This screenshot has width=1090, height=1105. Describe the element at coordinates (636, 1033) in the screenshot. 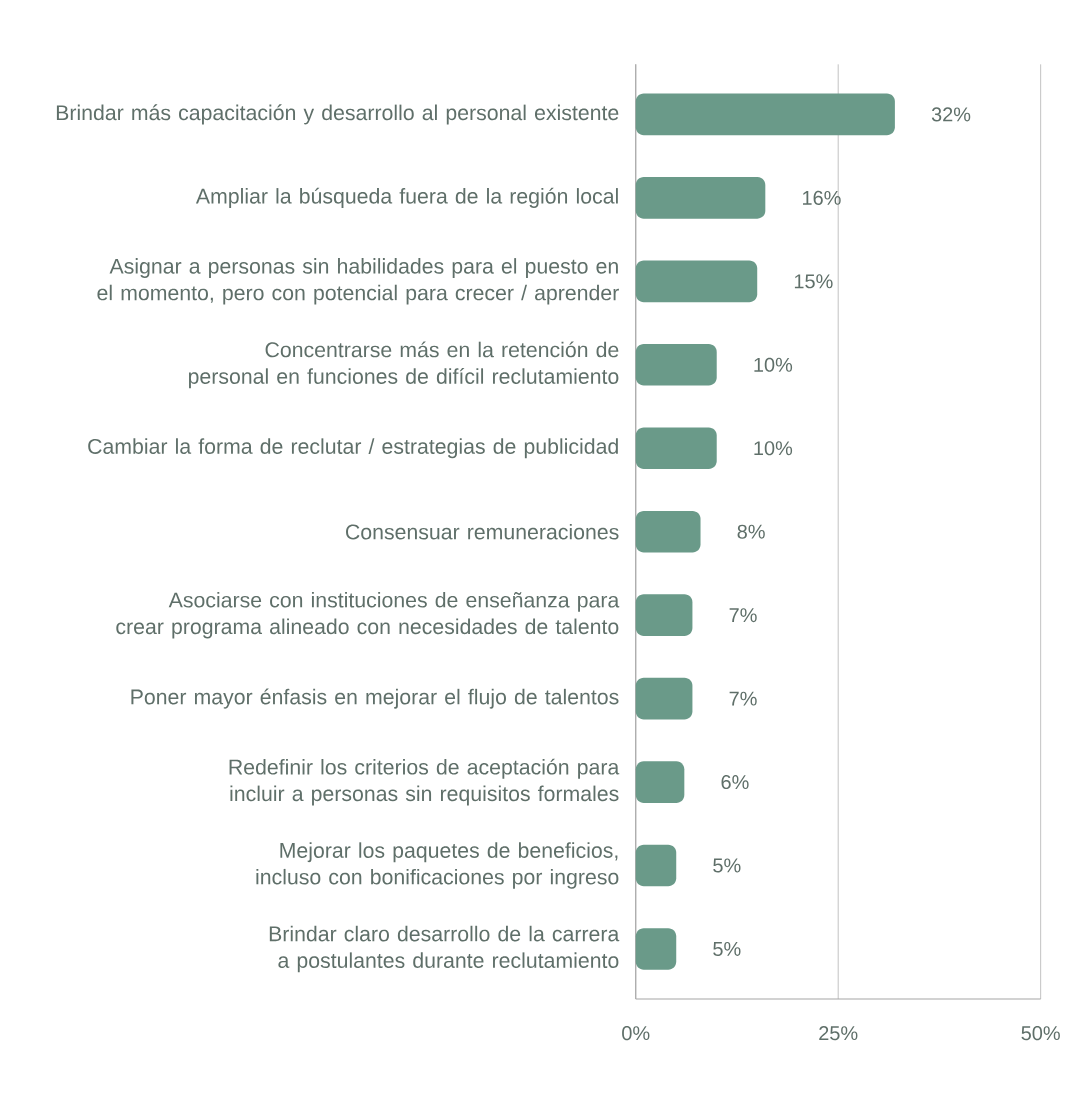

I see `x-tick-label: 0%` at that location.